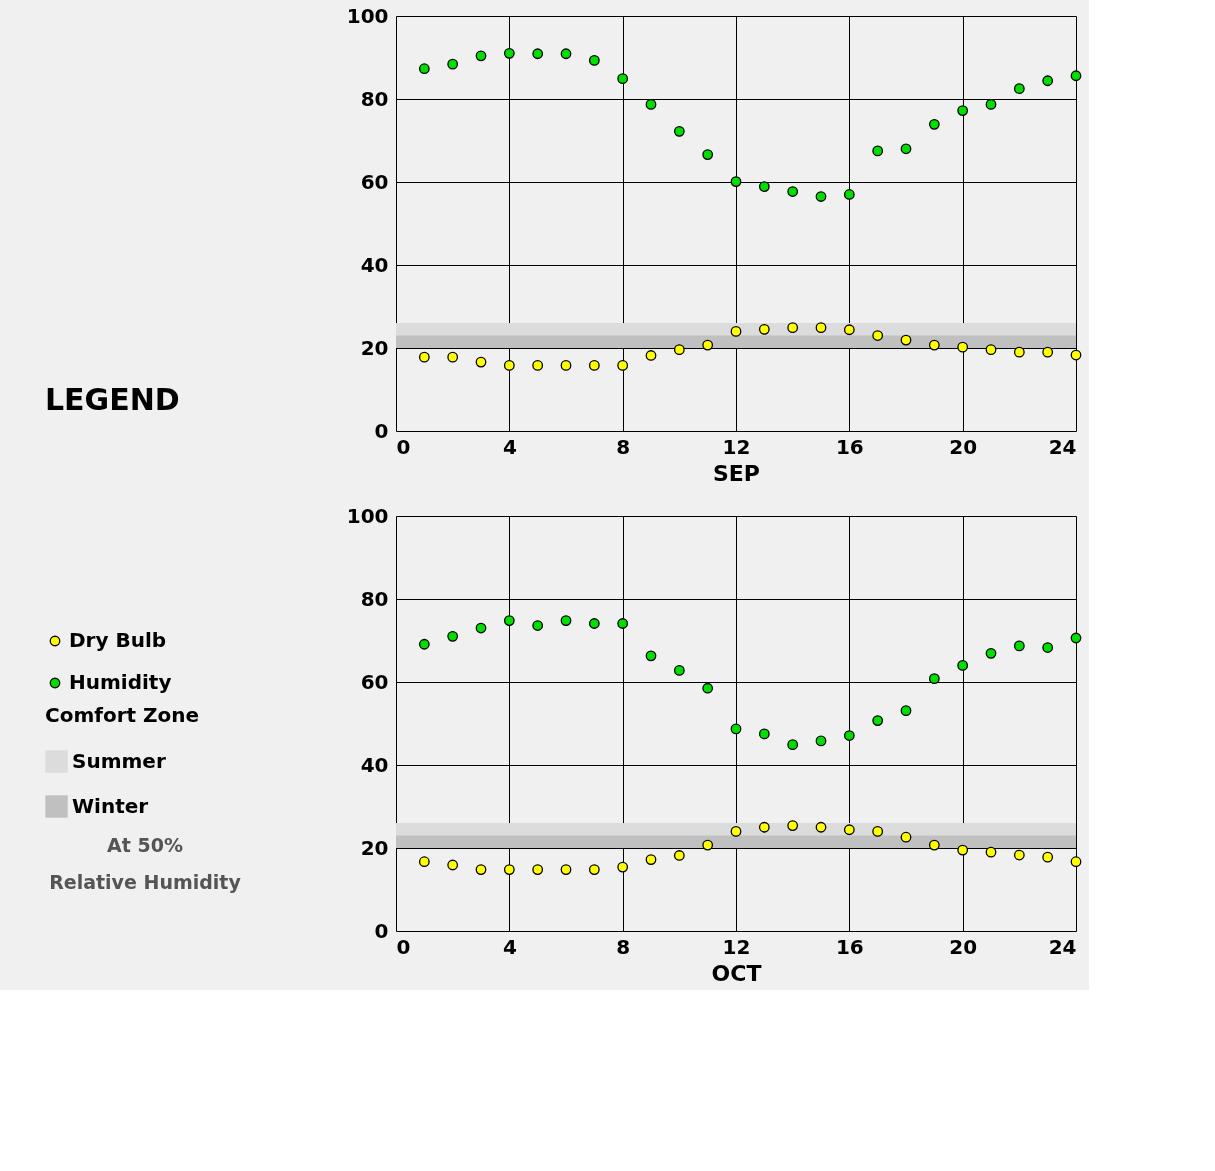  What do you see at coordinates (145, 845) in the screenshot?
I see `text: At 50%` at bounding box center [145, 845].